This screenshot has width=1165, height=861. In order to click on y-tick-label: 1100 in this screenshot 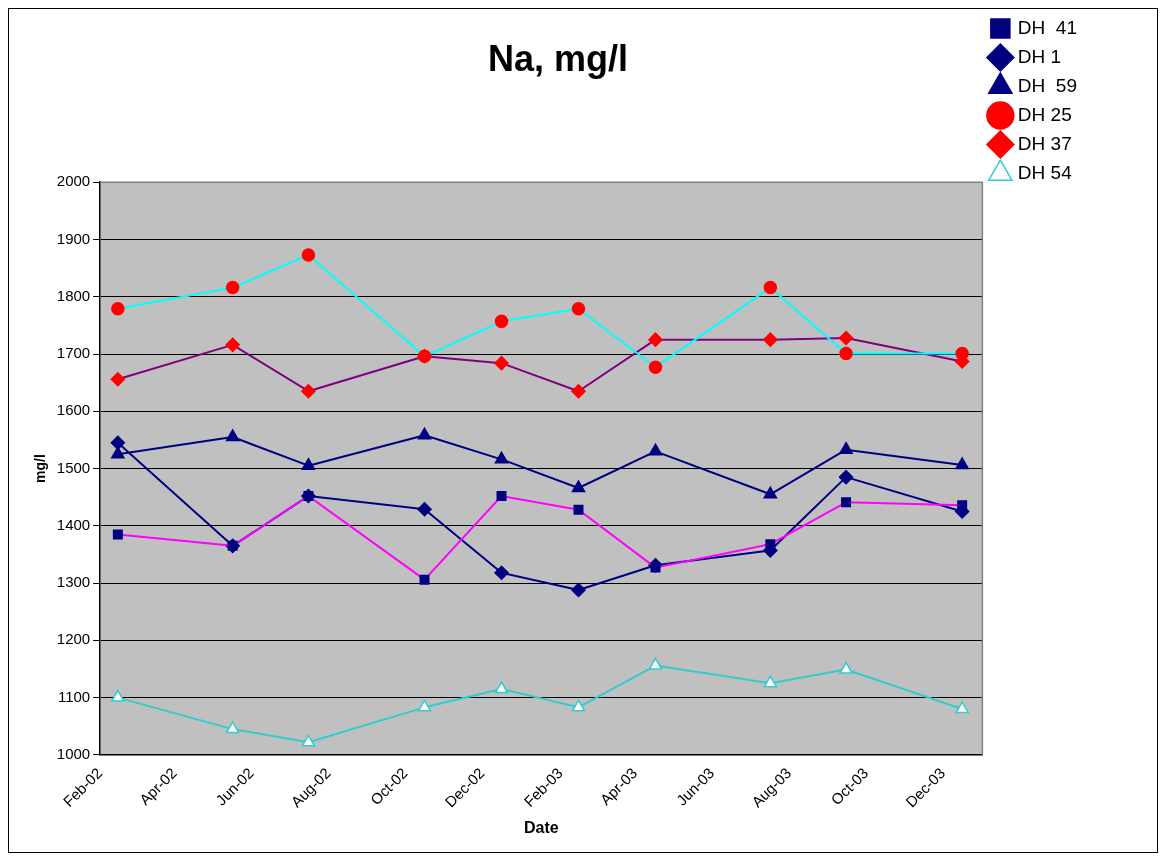, I will do `click(74, 696)`.